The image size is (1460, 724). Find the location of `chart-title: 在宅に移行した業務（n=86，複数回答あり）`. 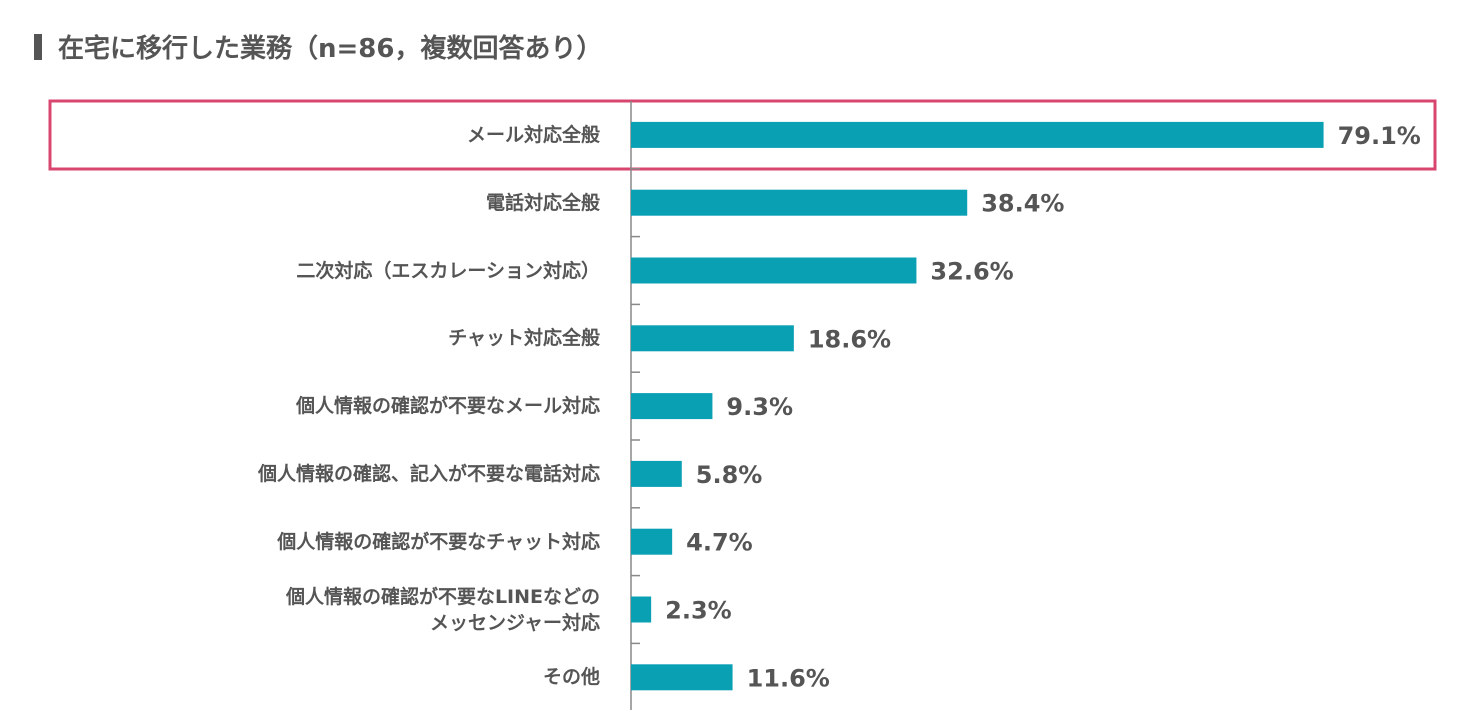

chart-title: 在宅に移行した業務（n=86，複数回答あり） is located at coordinates (330, 49).